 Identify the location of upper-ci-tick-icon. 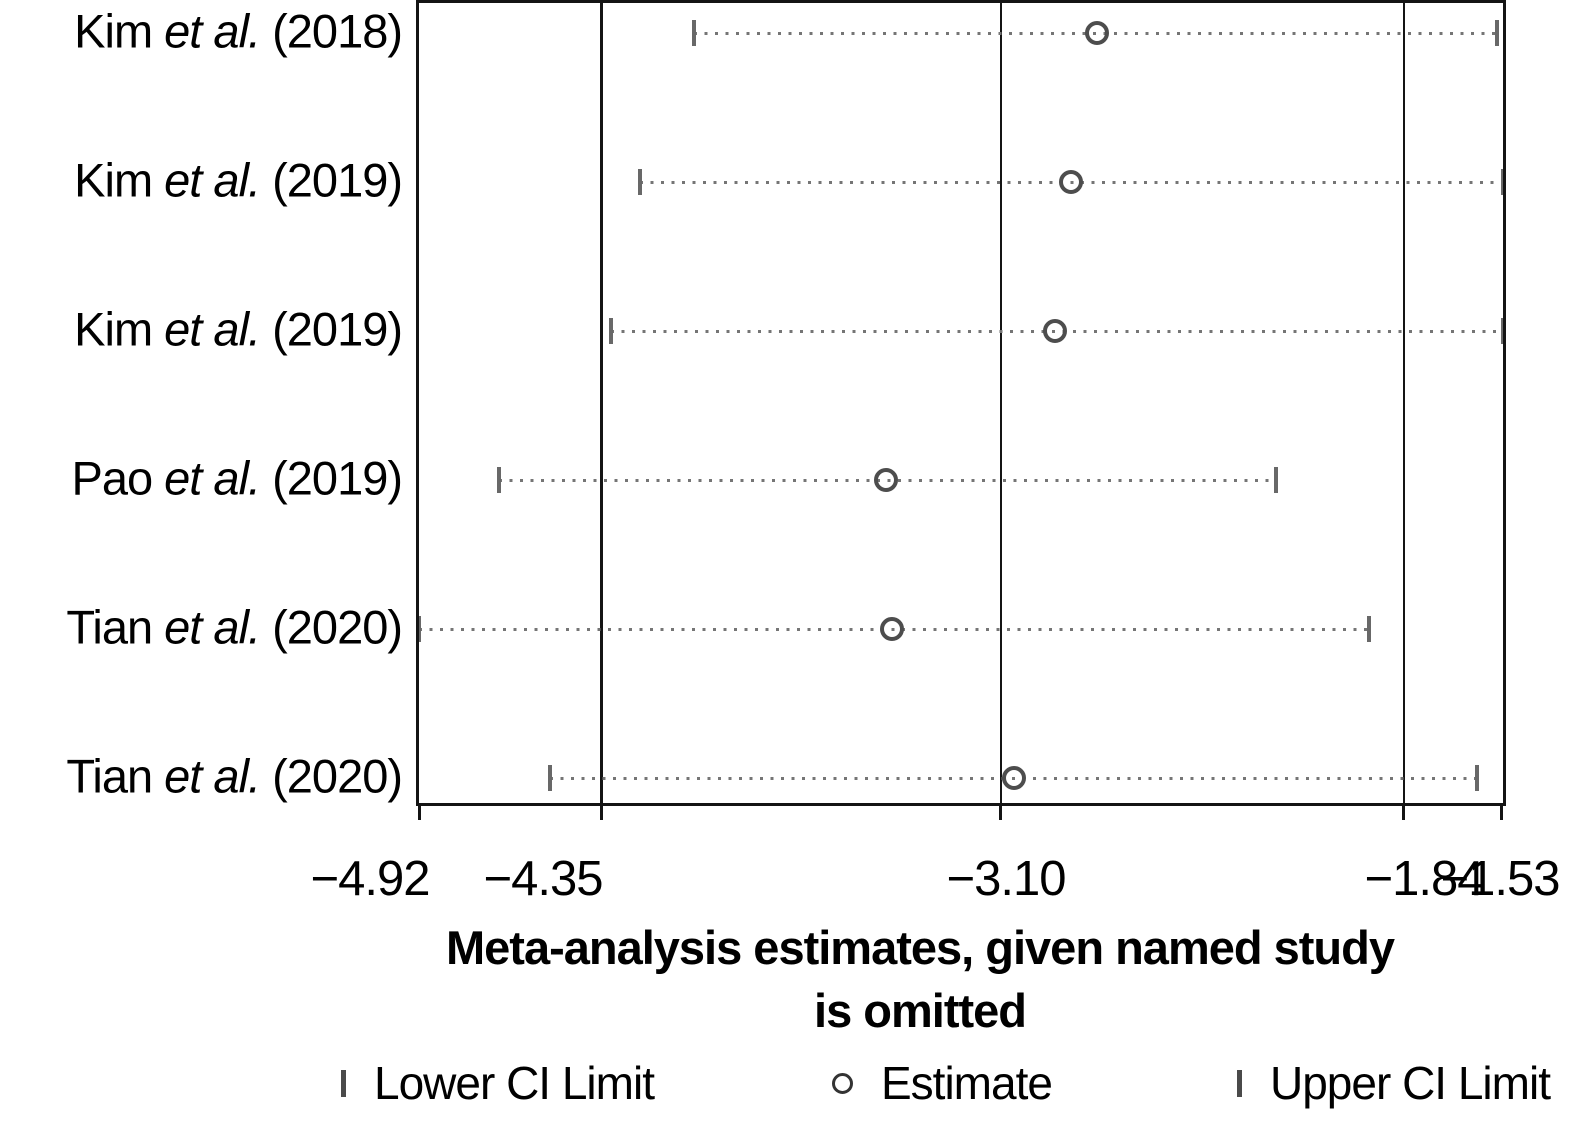
(1239, 1083).